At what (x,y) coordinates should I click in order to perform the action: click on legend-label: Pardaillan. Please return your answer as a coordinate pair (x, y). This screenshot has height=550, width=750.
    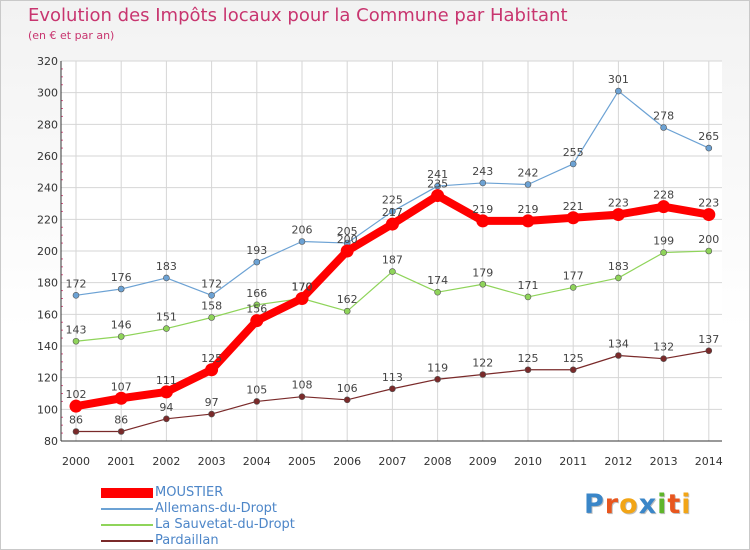
    Looking at the image, I should click on (187, 540).